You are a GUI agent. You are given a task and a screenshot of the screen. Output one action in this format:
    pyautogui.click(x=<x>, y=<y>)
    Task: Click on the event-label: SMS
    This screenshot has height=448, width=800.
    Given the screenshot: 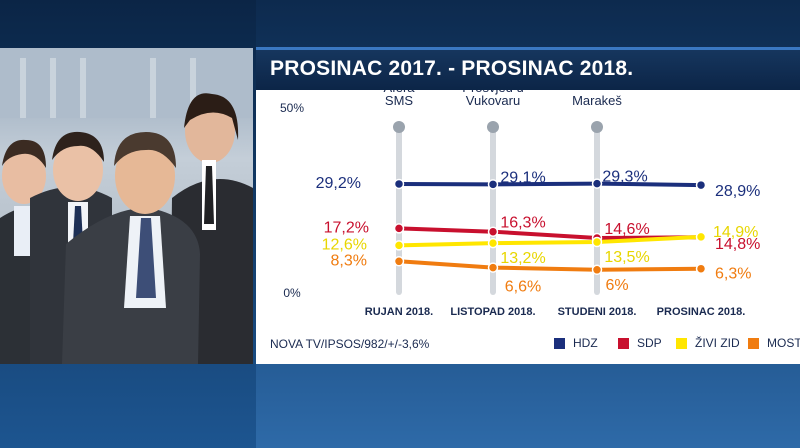 What is the action you would take?
    pyautogui.click(x=399, y=100)
    